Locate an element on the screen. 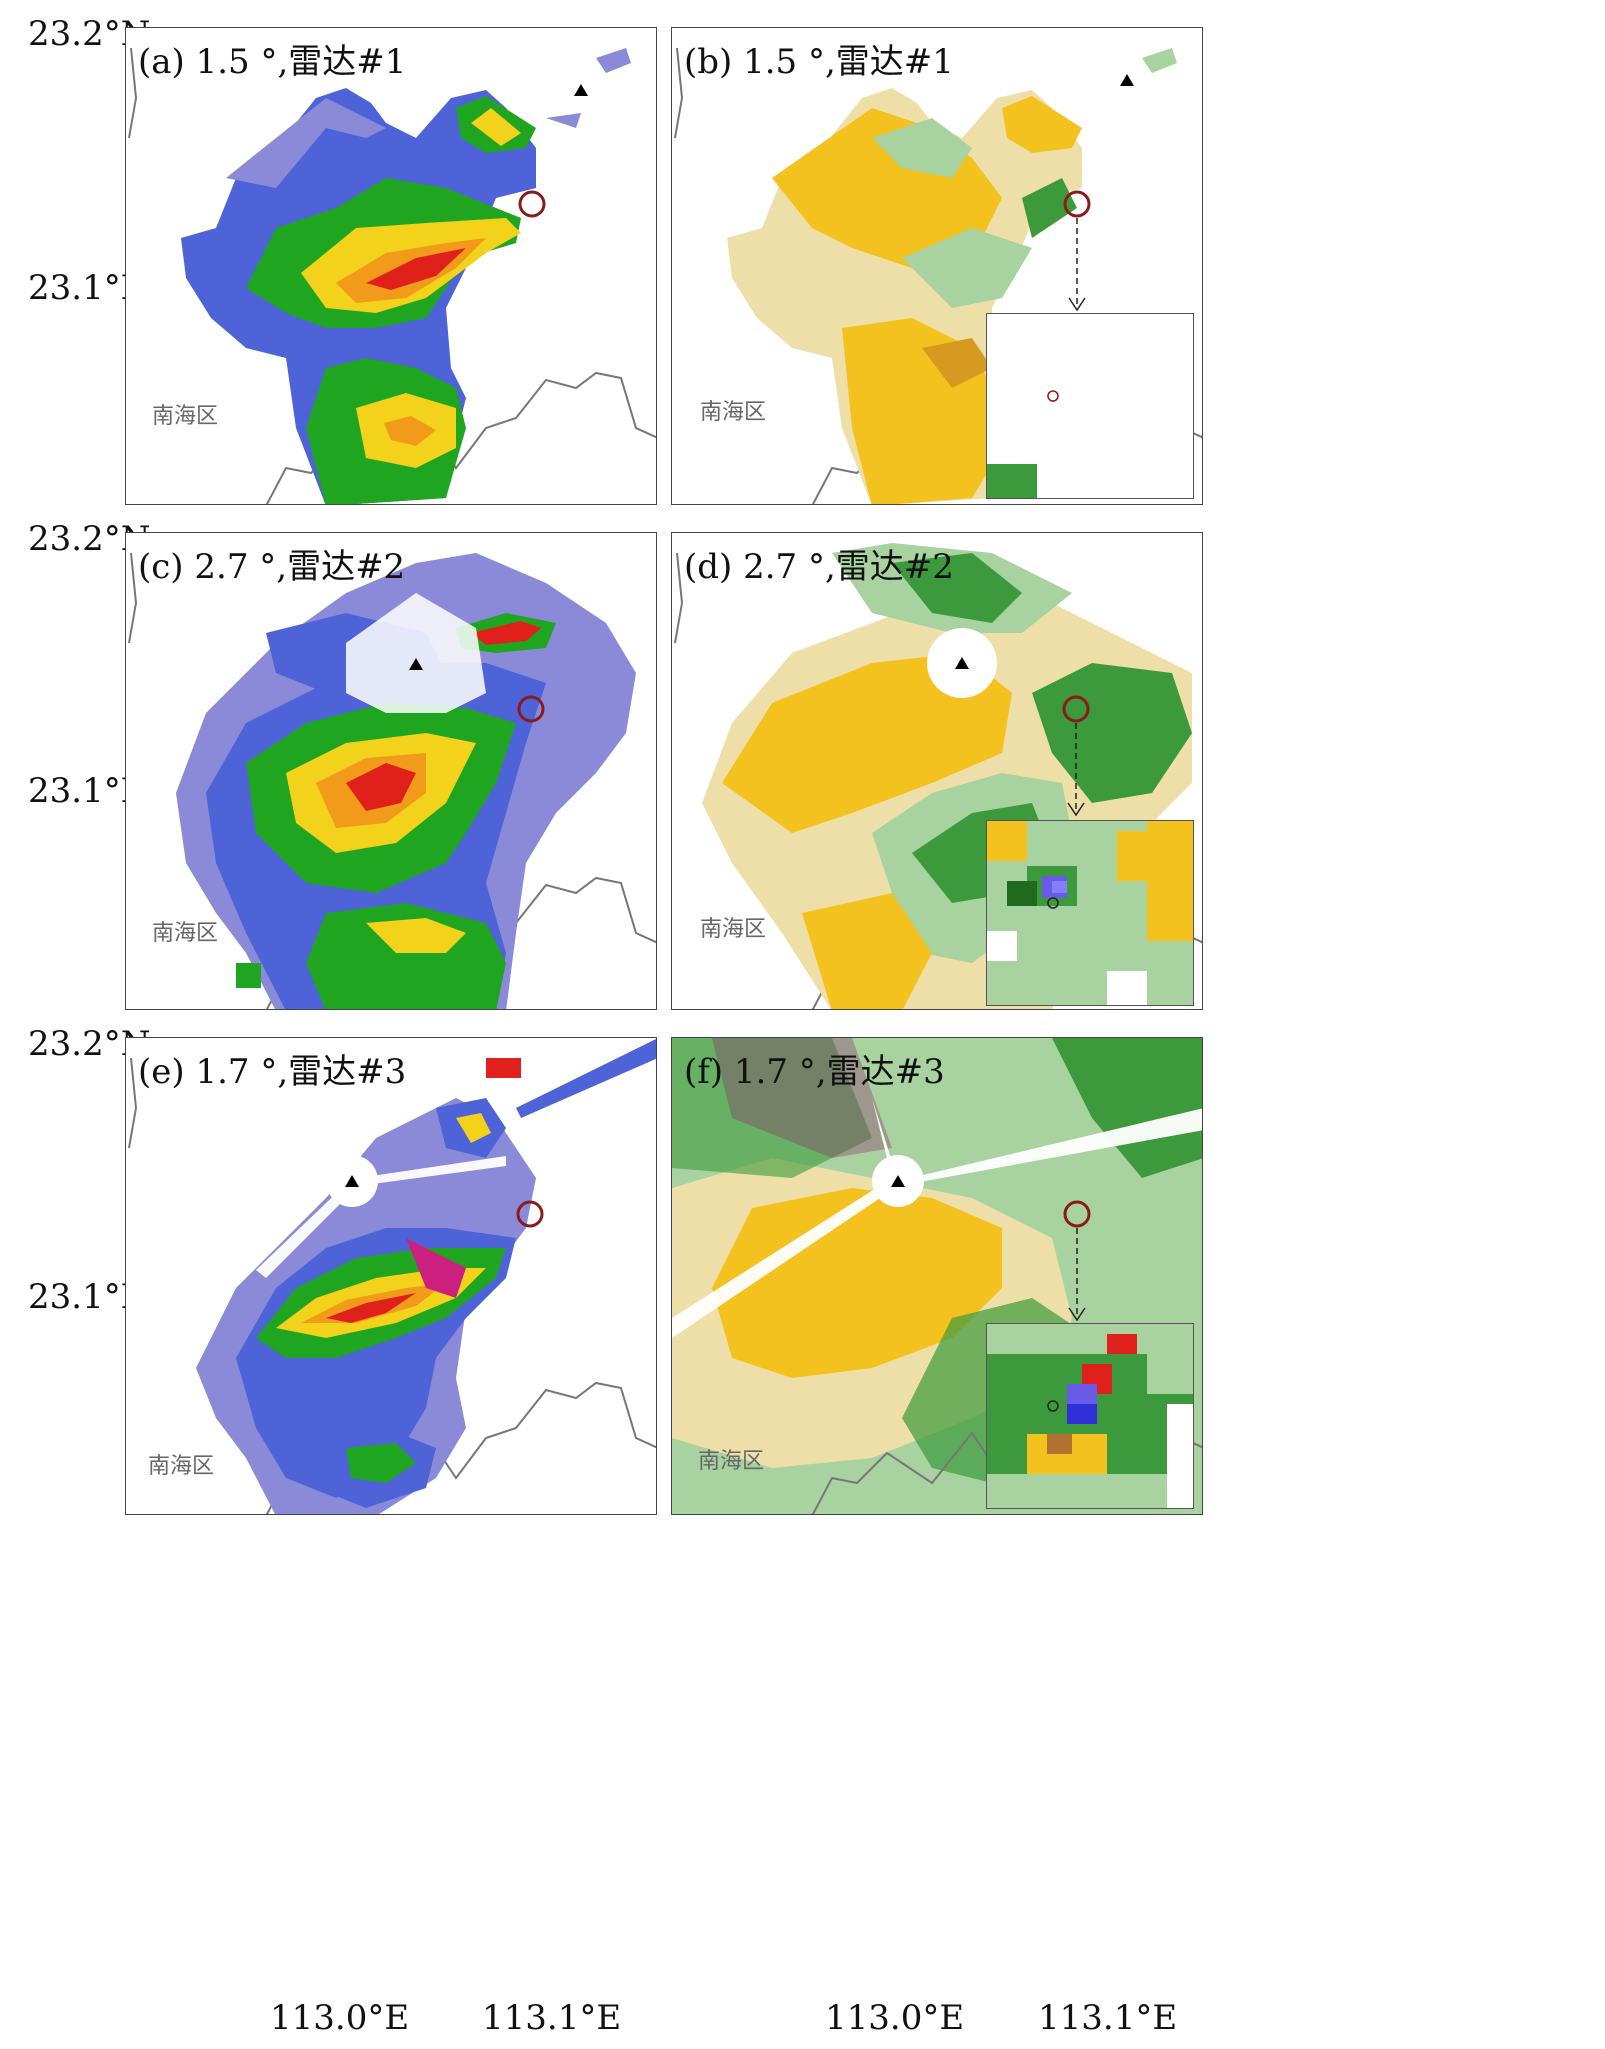 This screenshot has height=2049, width=1605. lon-label-113-1-right: 113.1°E is located at coordinates (1108, 2018).